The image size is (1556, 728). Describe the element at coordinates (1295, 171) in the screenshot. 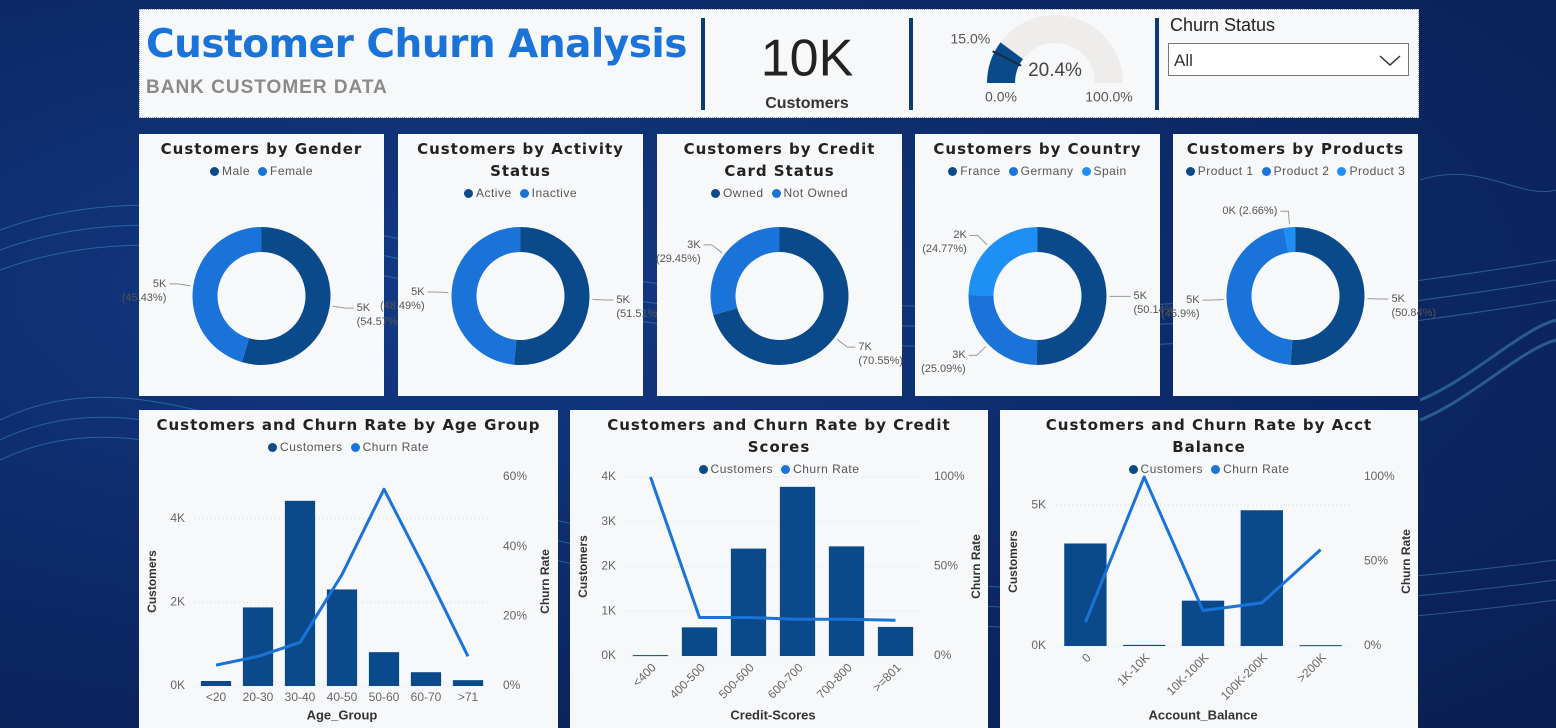

I see `legend-item: Product 2` at that location.